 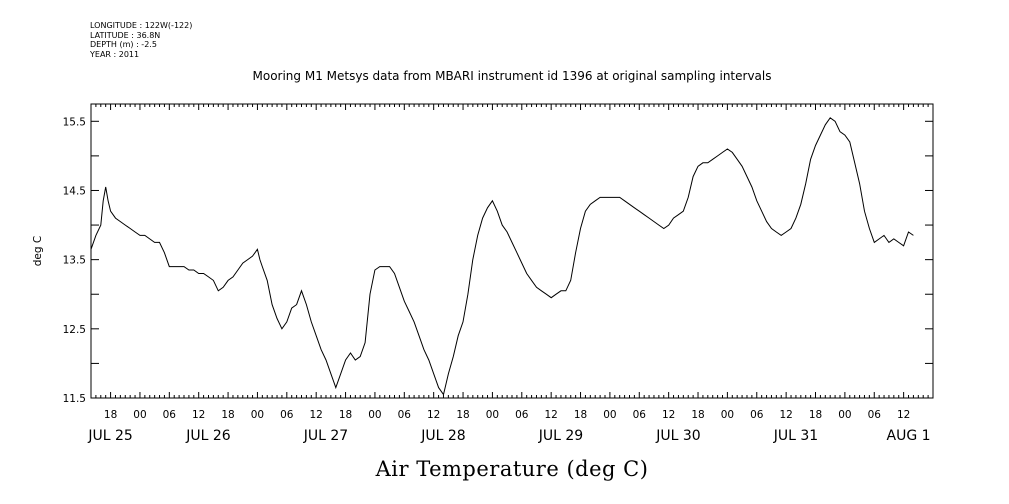 What do you see at coordinates (560, 436) in the screenshot?
I see `x-day-label: JUL 29` at bounding box center [560, 436].